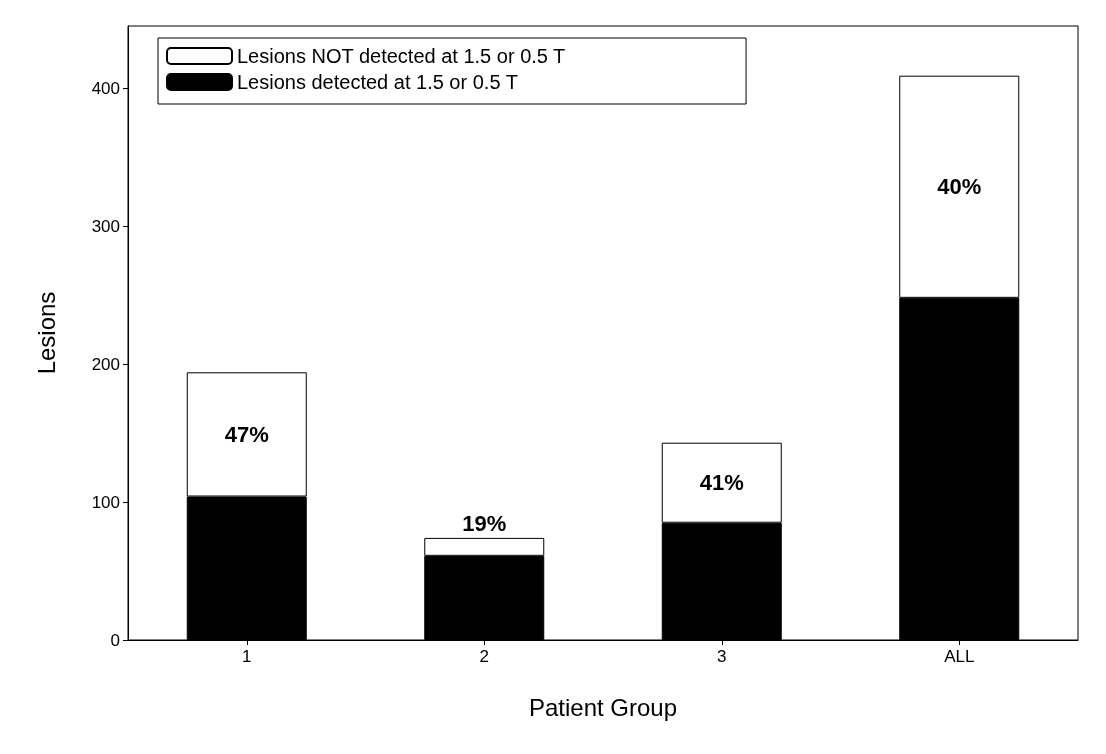 The width and height of the screenshot is (1106, 754). I want to click on y-tick-label: 200, so click(105, 364).